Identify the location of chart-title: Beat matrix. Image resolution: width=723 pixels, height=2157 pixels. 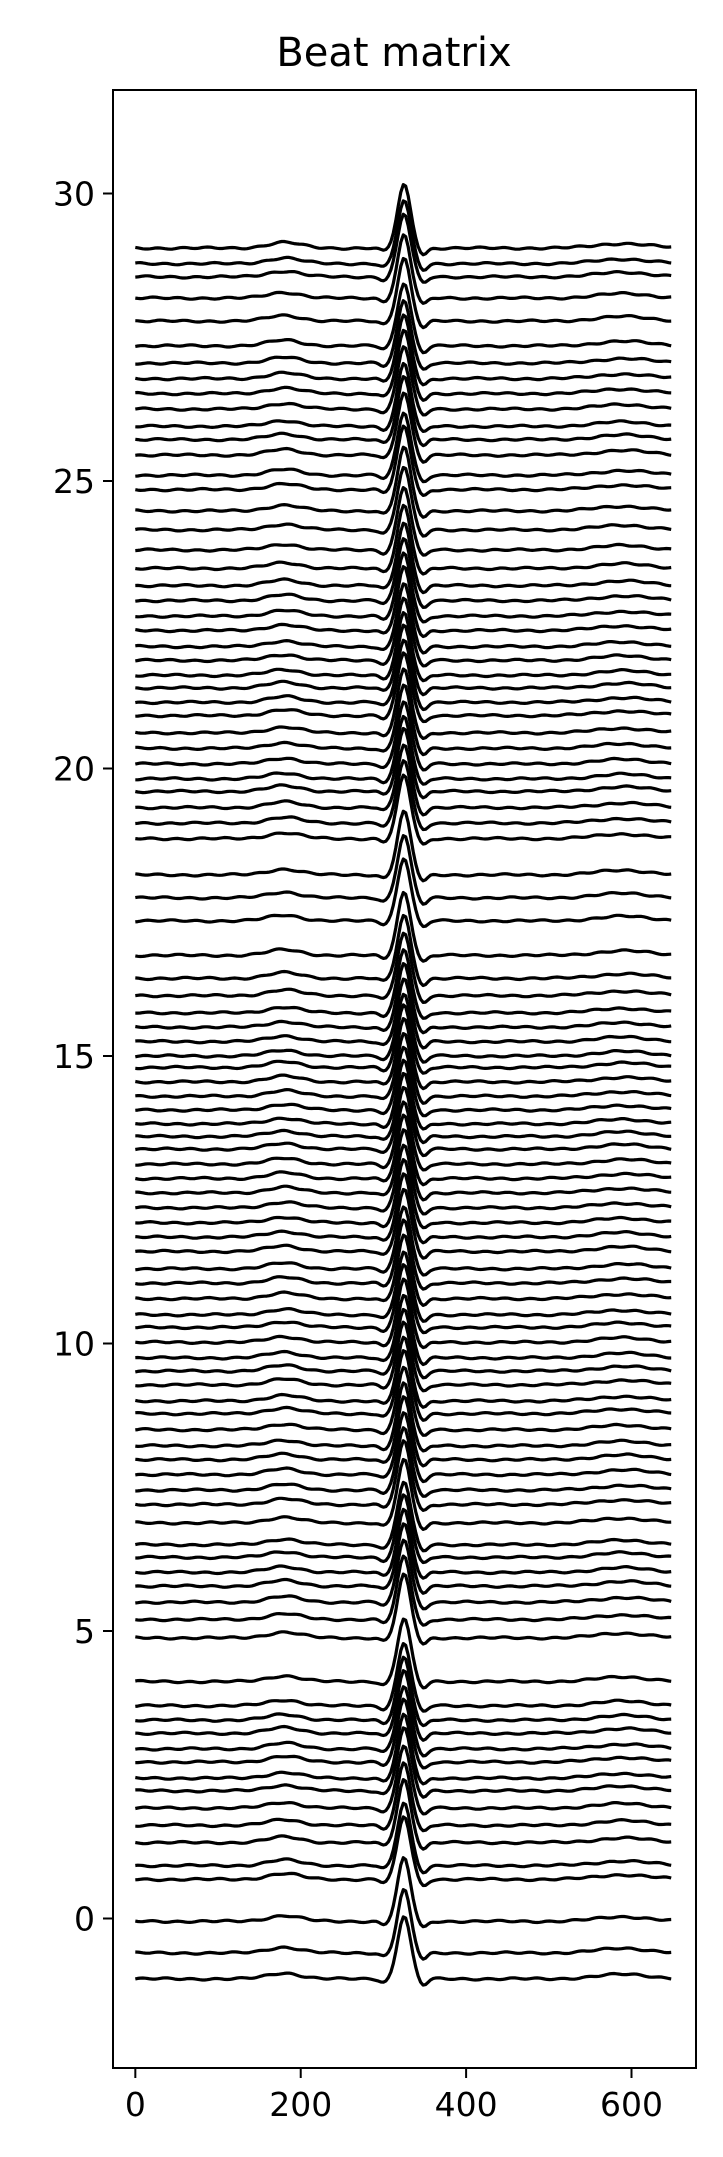
(393, 53).